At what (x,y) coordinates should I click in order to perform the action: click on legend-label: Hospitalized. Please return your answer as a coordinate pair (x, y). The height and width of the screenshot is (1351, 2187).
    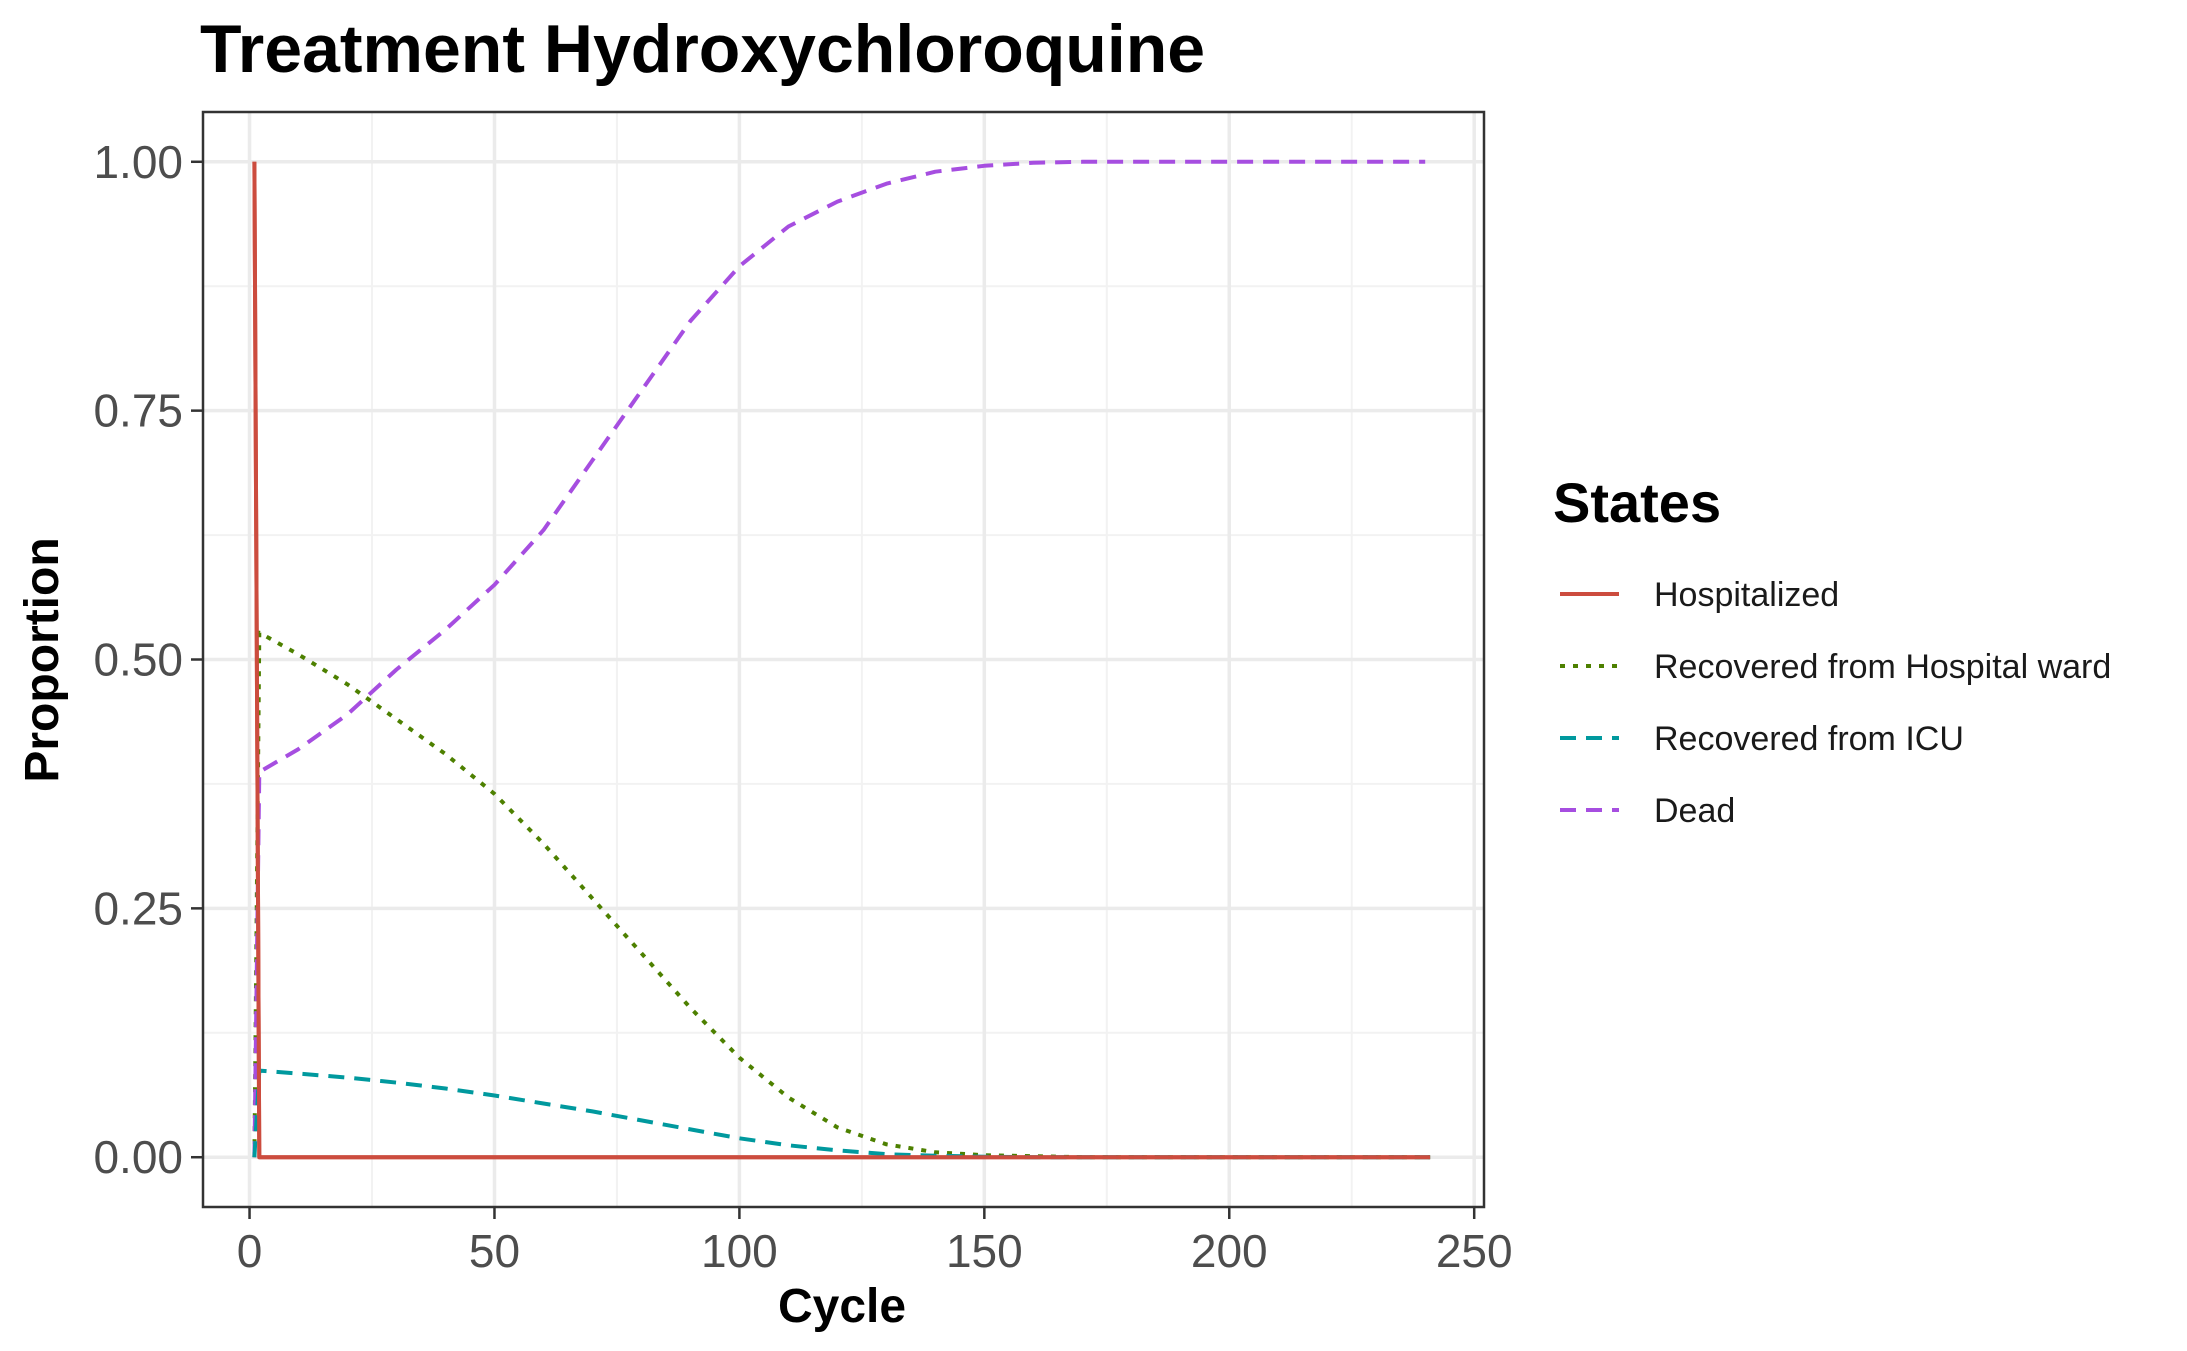
    Looking at the image, I should click on (1746, 595).